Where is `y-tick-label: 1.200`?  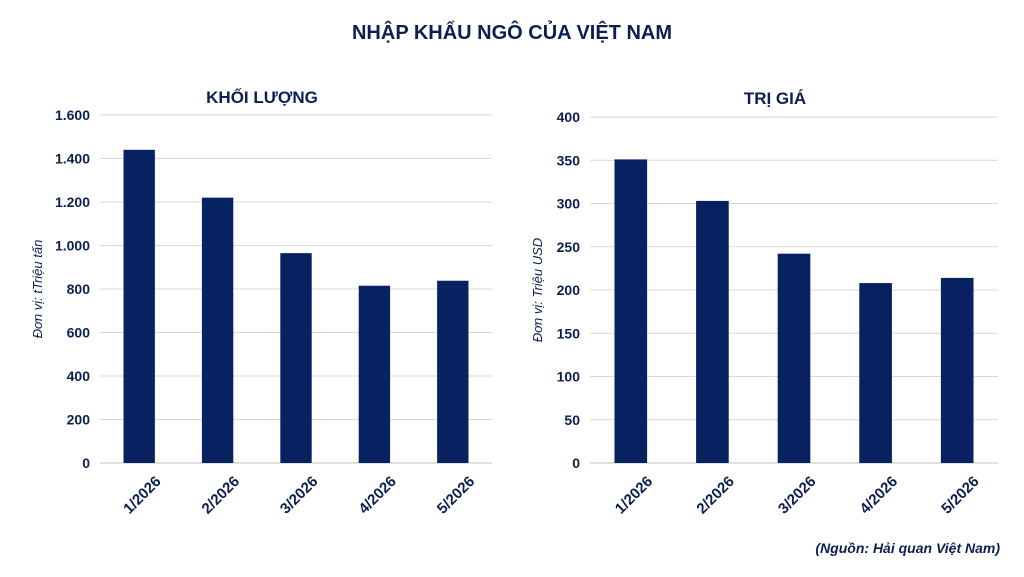 y-tick-label: 1.200 is located at coordinates (72, 202).